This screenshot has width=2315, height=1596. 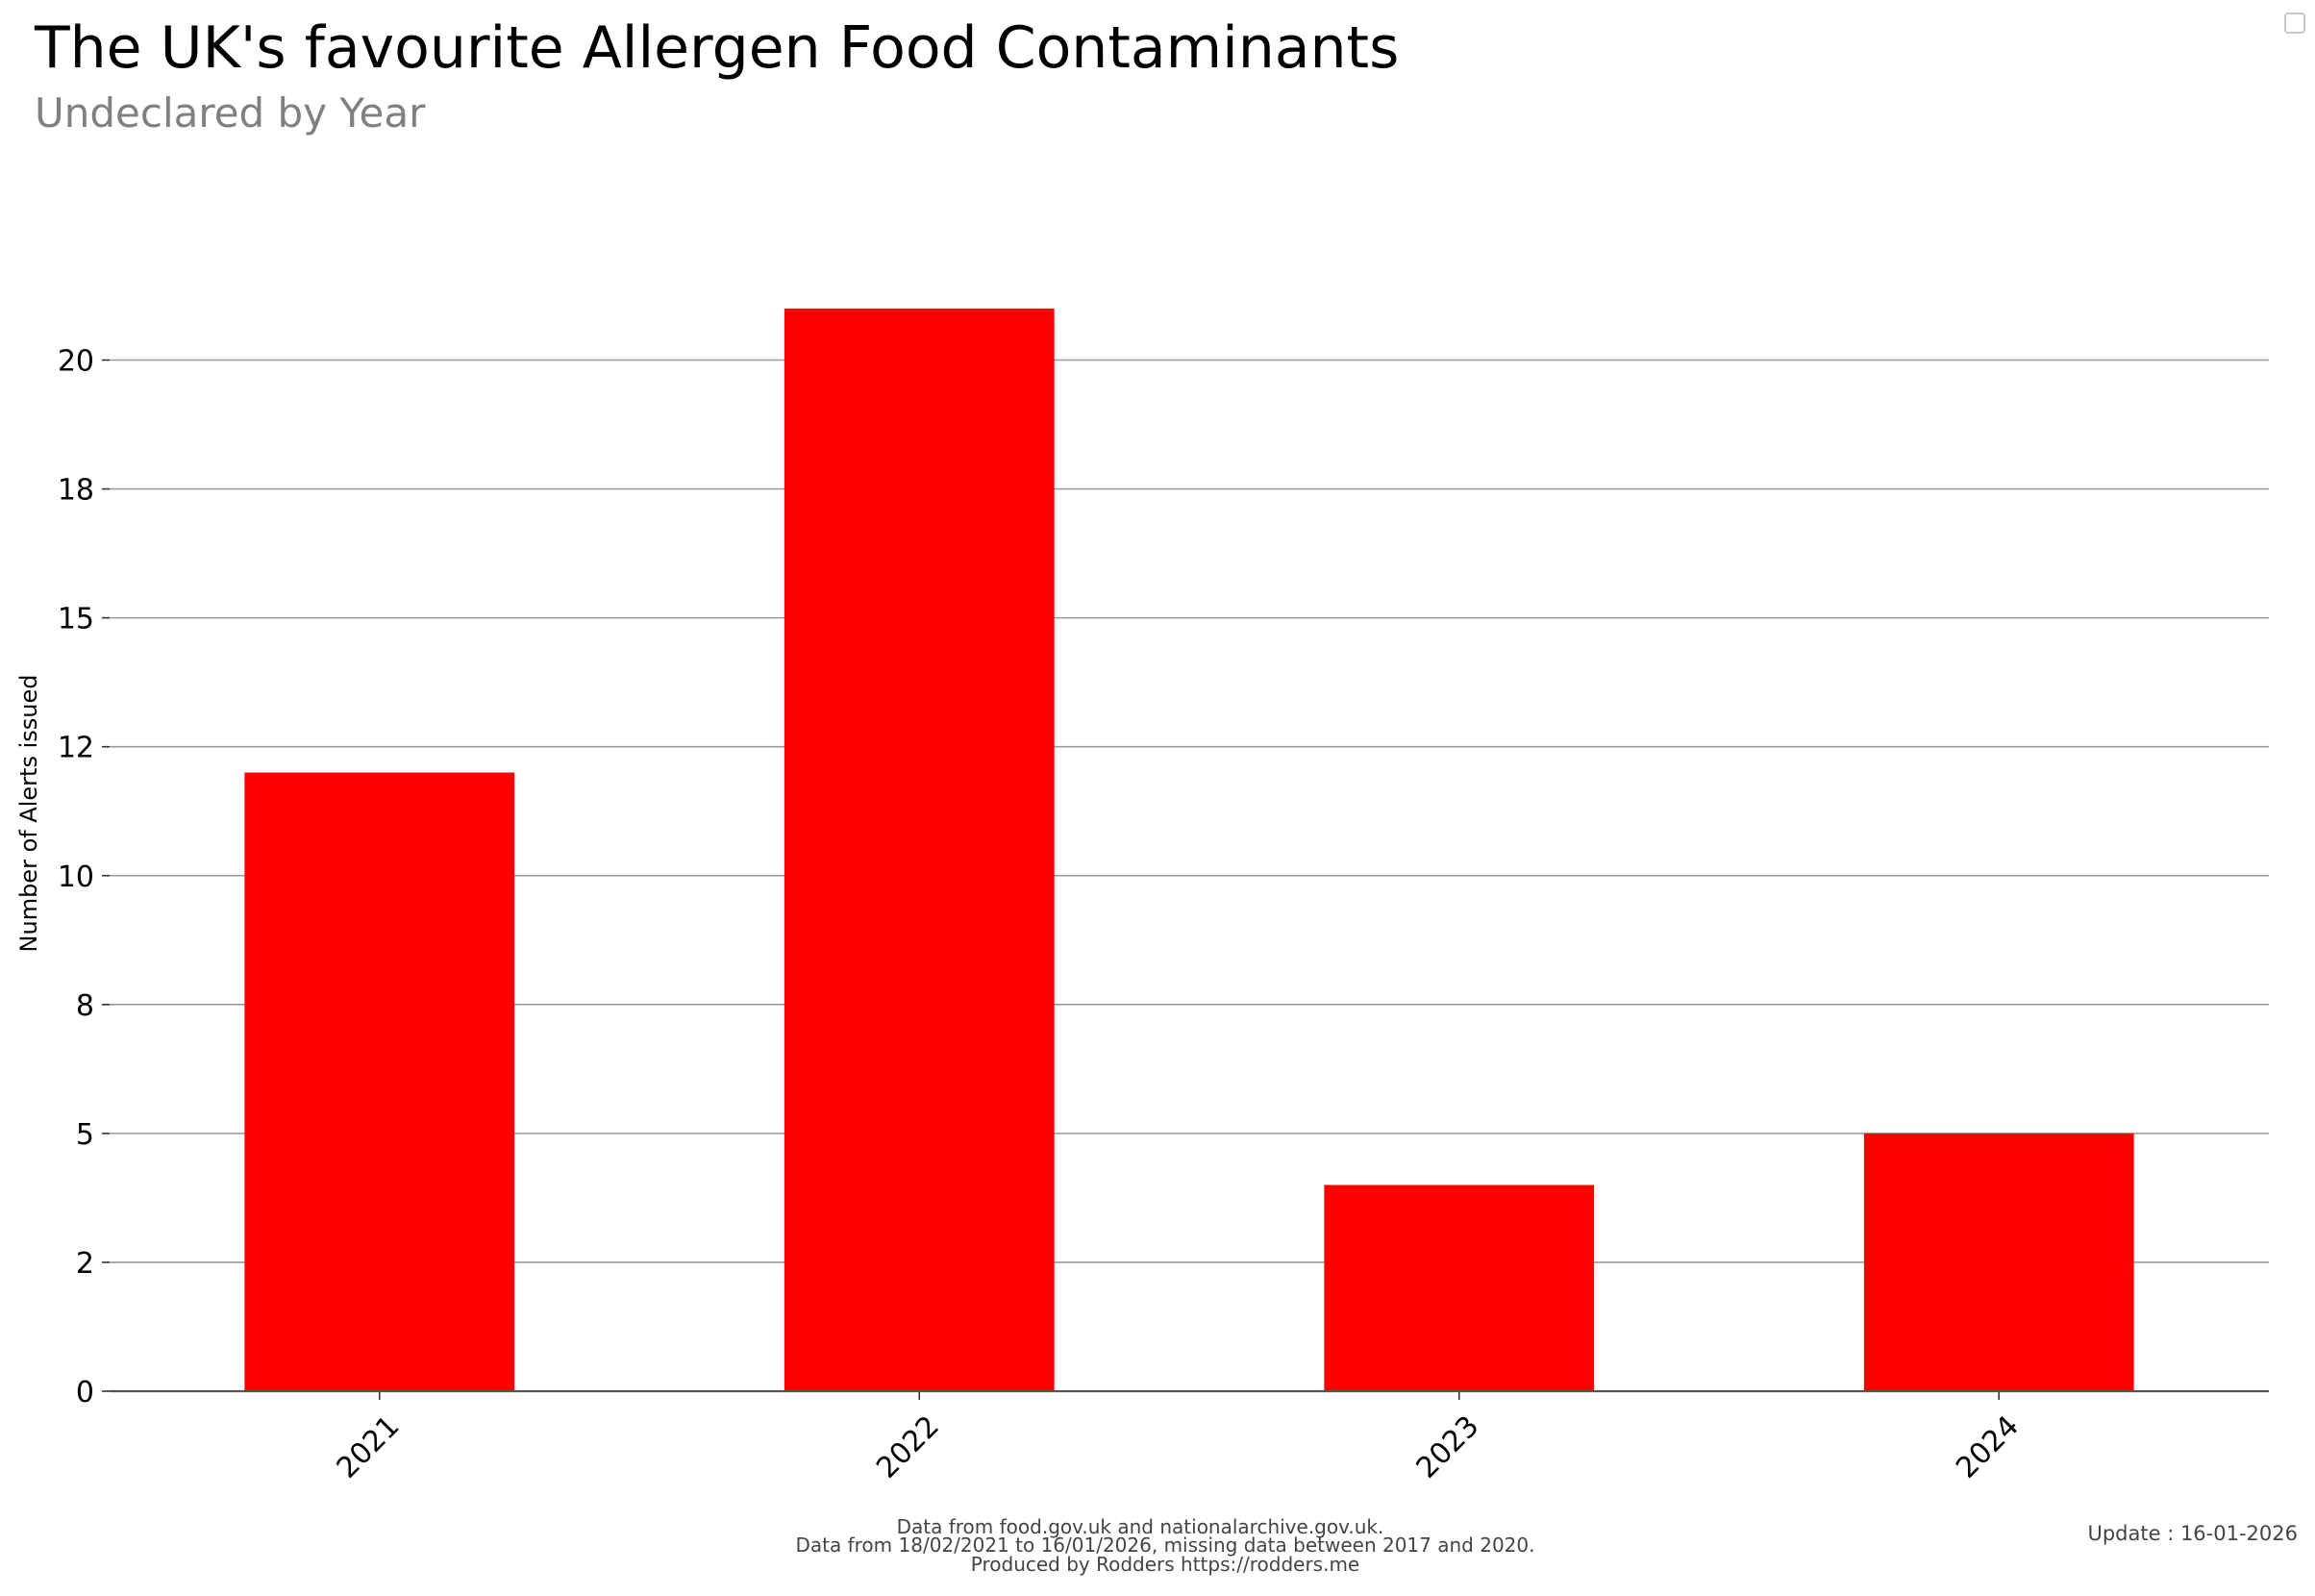 What do you see at coordinates (919, 849) in the screenshot?
I see `bar-2022` at bounding box center [919, 849].